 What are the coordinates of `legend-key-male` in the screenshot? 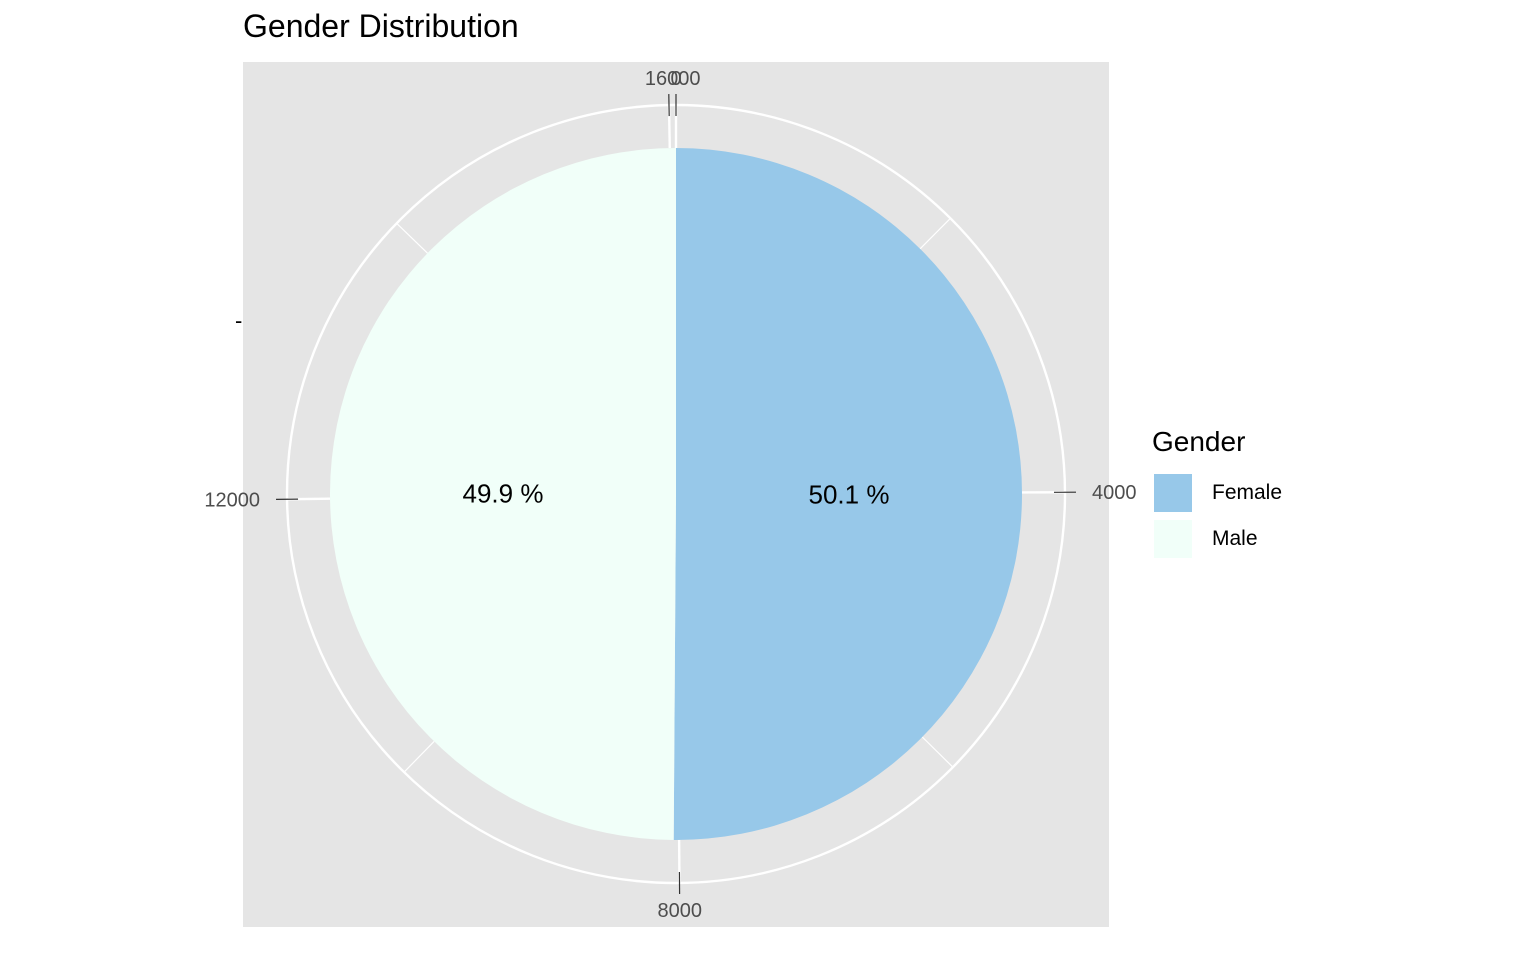 It's located at (1173, 539).